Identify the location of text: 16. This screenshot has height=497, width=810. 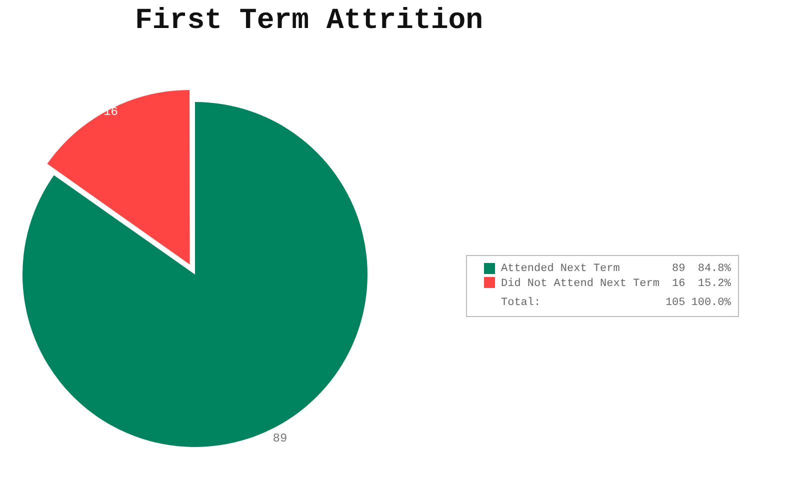
(678, 283).